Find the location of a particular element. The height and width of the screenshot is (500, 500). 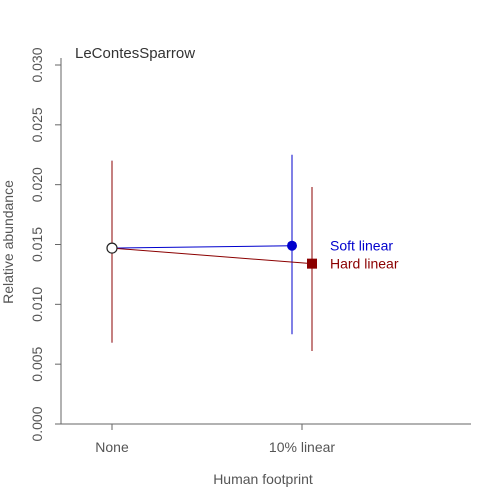

connector-lines is located at coordinates (212, 255).